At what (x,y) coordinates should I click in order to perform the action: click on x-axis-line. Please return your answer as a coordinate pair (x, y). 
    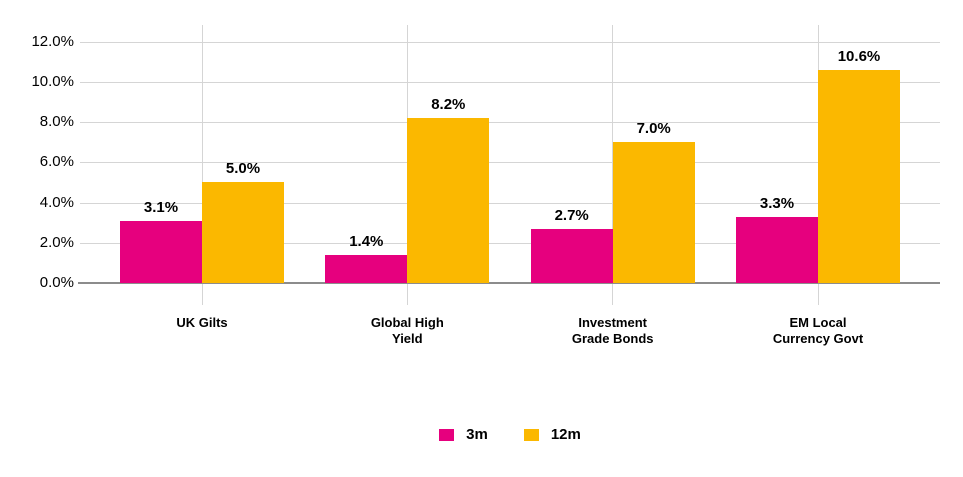
    Looking at the image, I should click on (509, 283).